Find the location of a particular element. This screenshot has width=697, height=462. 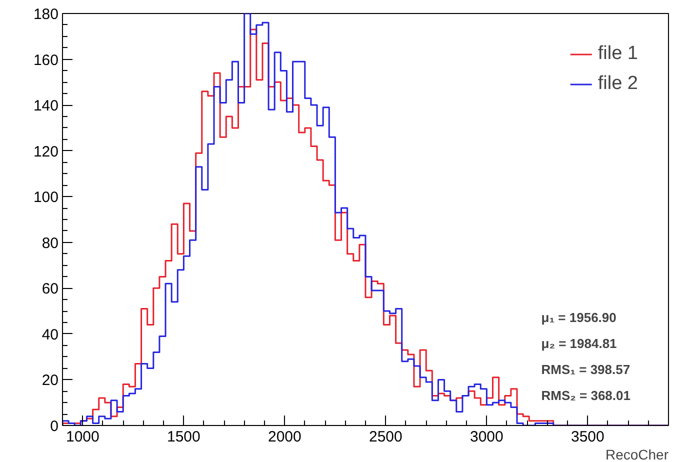

y-tick-label: 180 is located at coordinates (46, 14).